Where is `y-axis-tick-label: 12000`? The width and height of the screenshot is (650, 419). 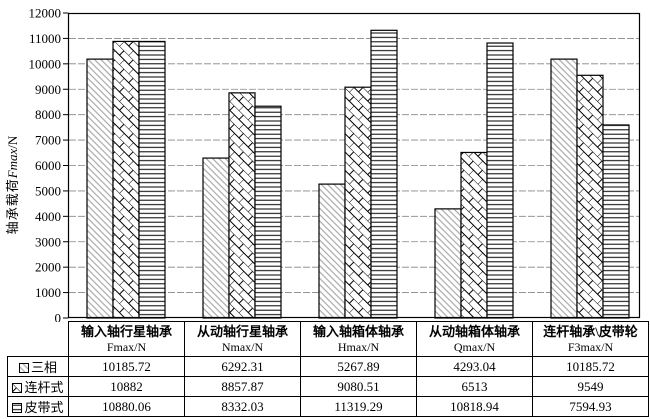 y-axis-tick-label: 12000 is located at coordinates (45, 13).